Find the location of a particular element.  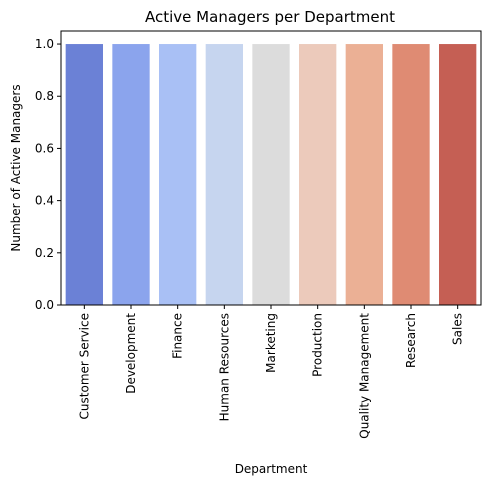

chart-title: Active Managers per Department is located at coordinates (270, 17).